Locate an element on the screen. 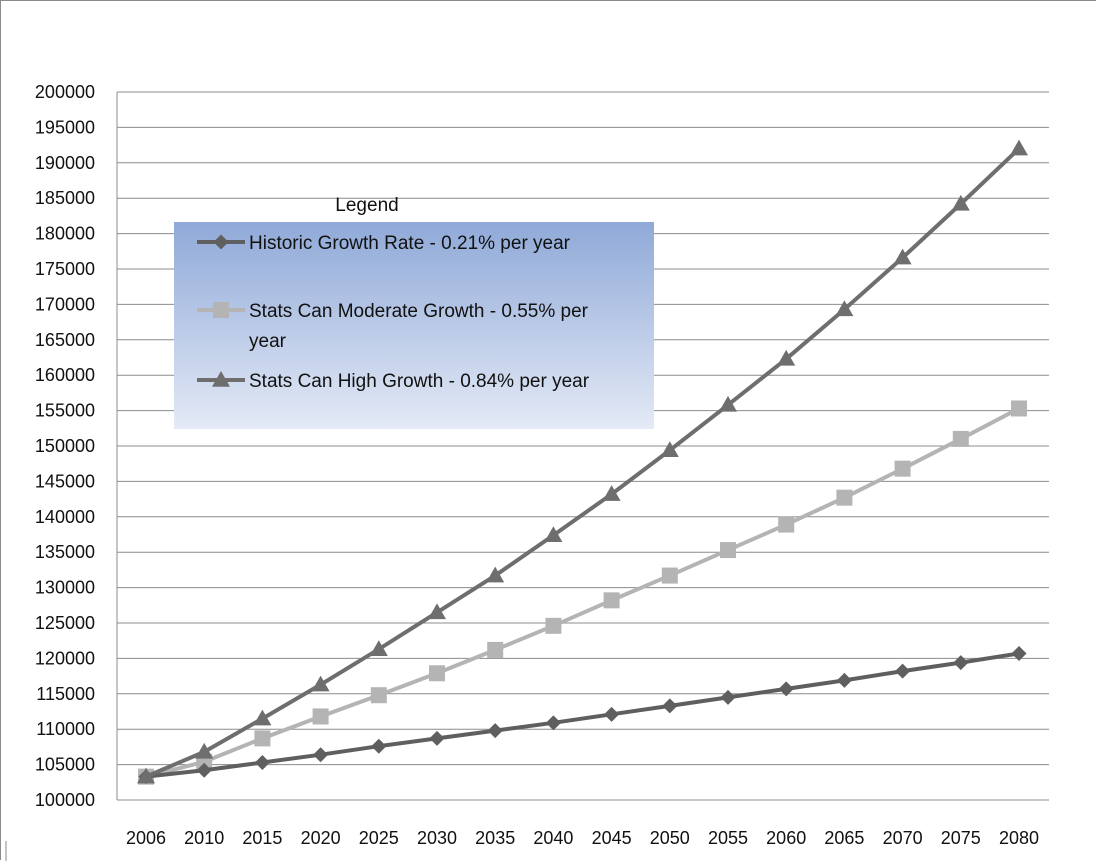  legend-label: year is located at coordinates (268, 341).